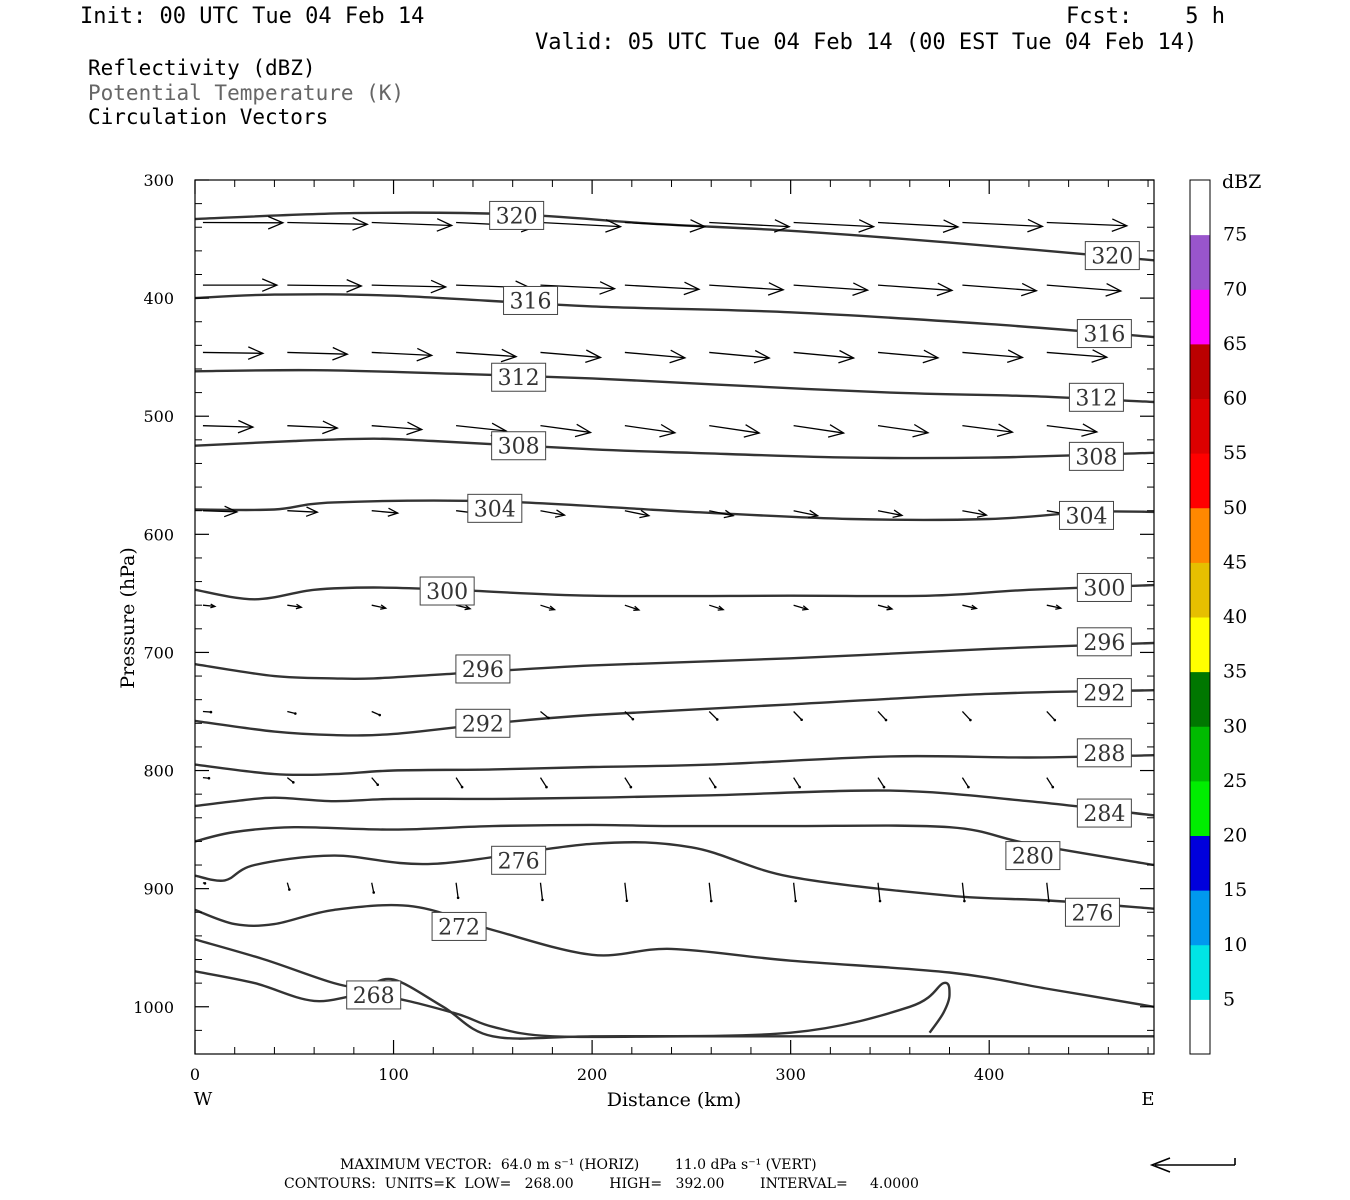 This screenshot has width=1350, height=1200. What do you see at coordinates (203, 1099) in the screenshot?
I see `west-end-label: W` at bounding box center [203, 1099].